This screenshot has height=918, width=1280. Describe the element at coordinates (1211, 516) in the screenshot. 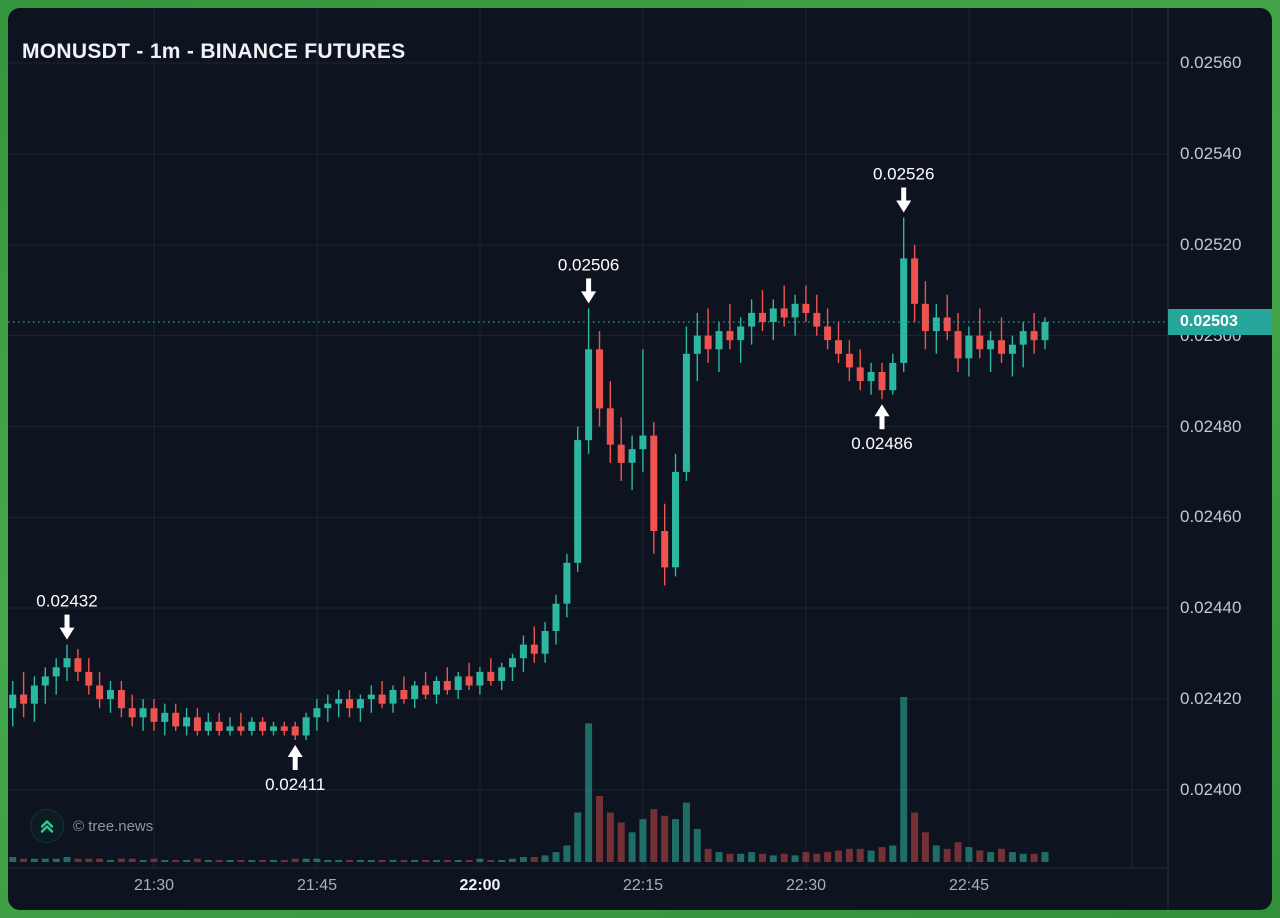

I see `price-tick-label: 0.02460` at that location.